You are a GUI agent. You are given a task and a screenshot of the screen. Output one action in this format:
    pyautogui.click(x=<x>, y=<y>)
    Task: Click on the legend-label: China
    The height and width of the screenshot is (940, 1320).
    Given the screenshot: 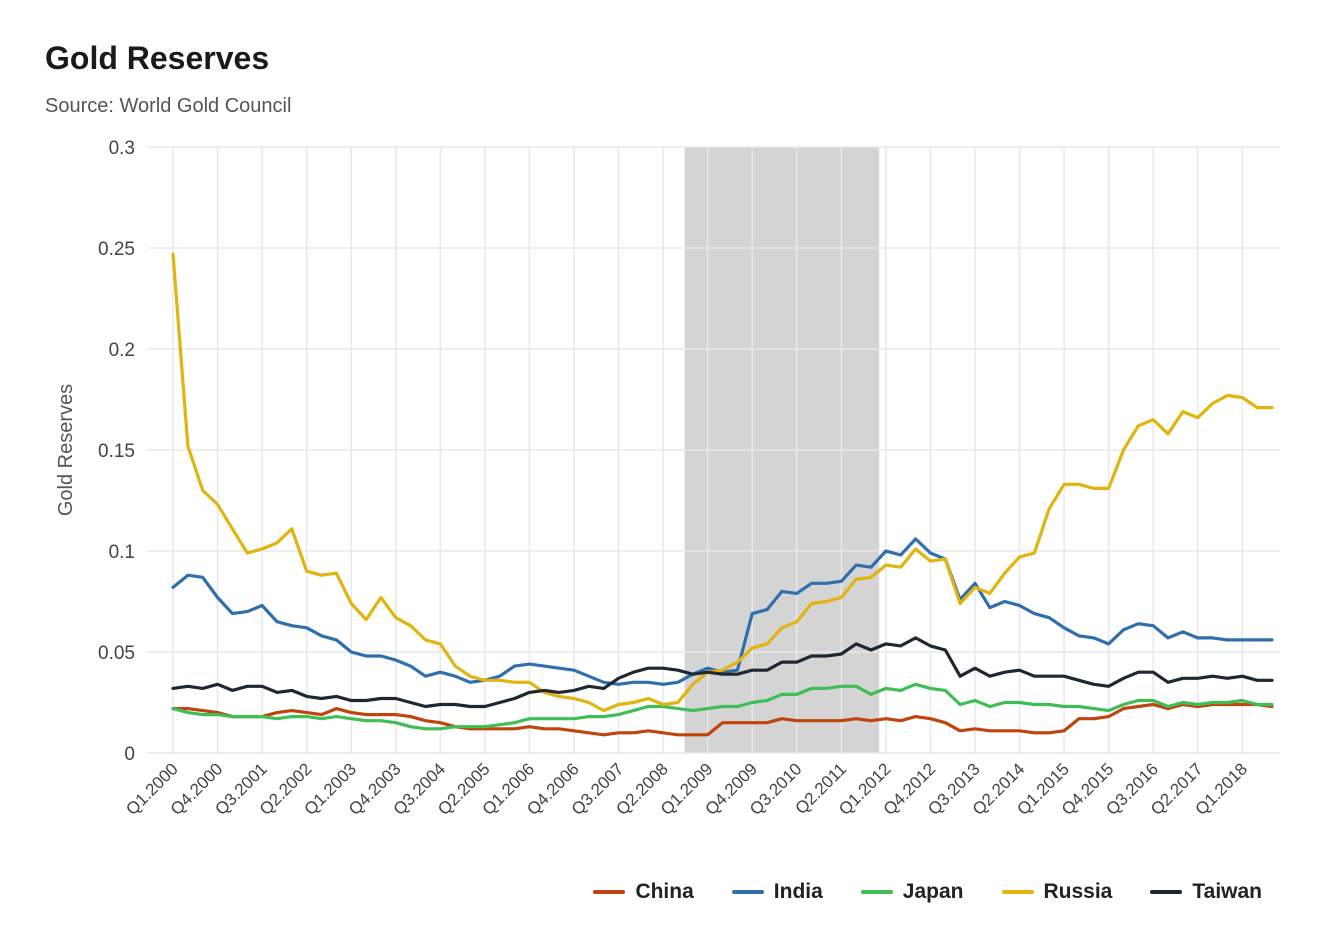 What is the action you would take?
    pyautogui.click(x=664, y=891)
    